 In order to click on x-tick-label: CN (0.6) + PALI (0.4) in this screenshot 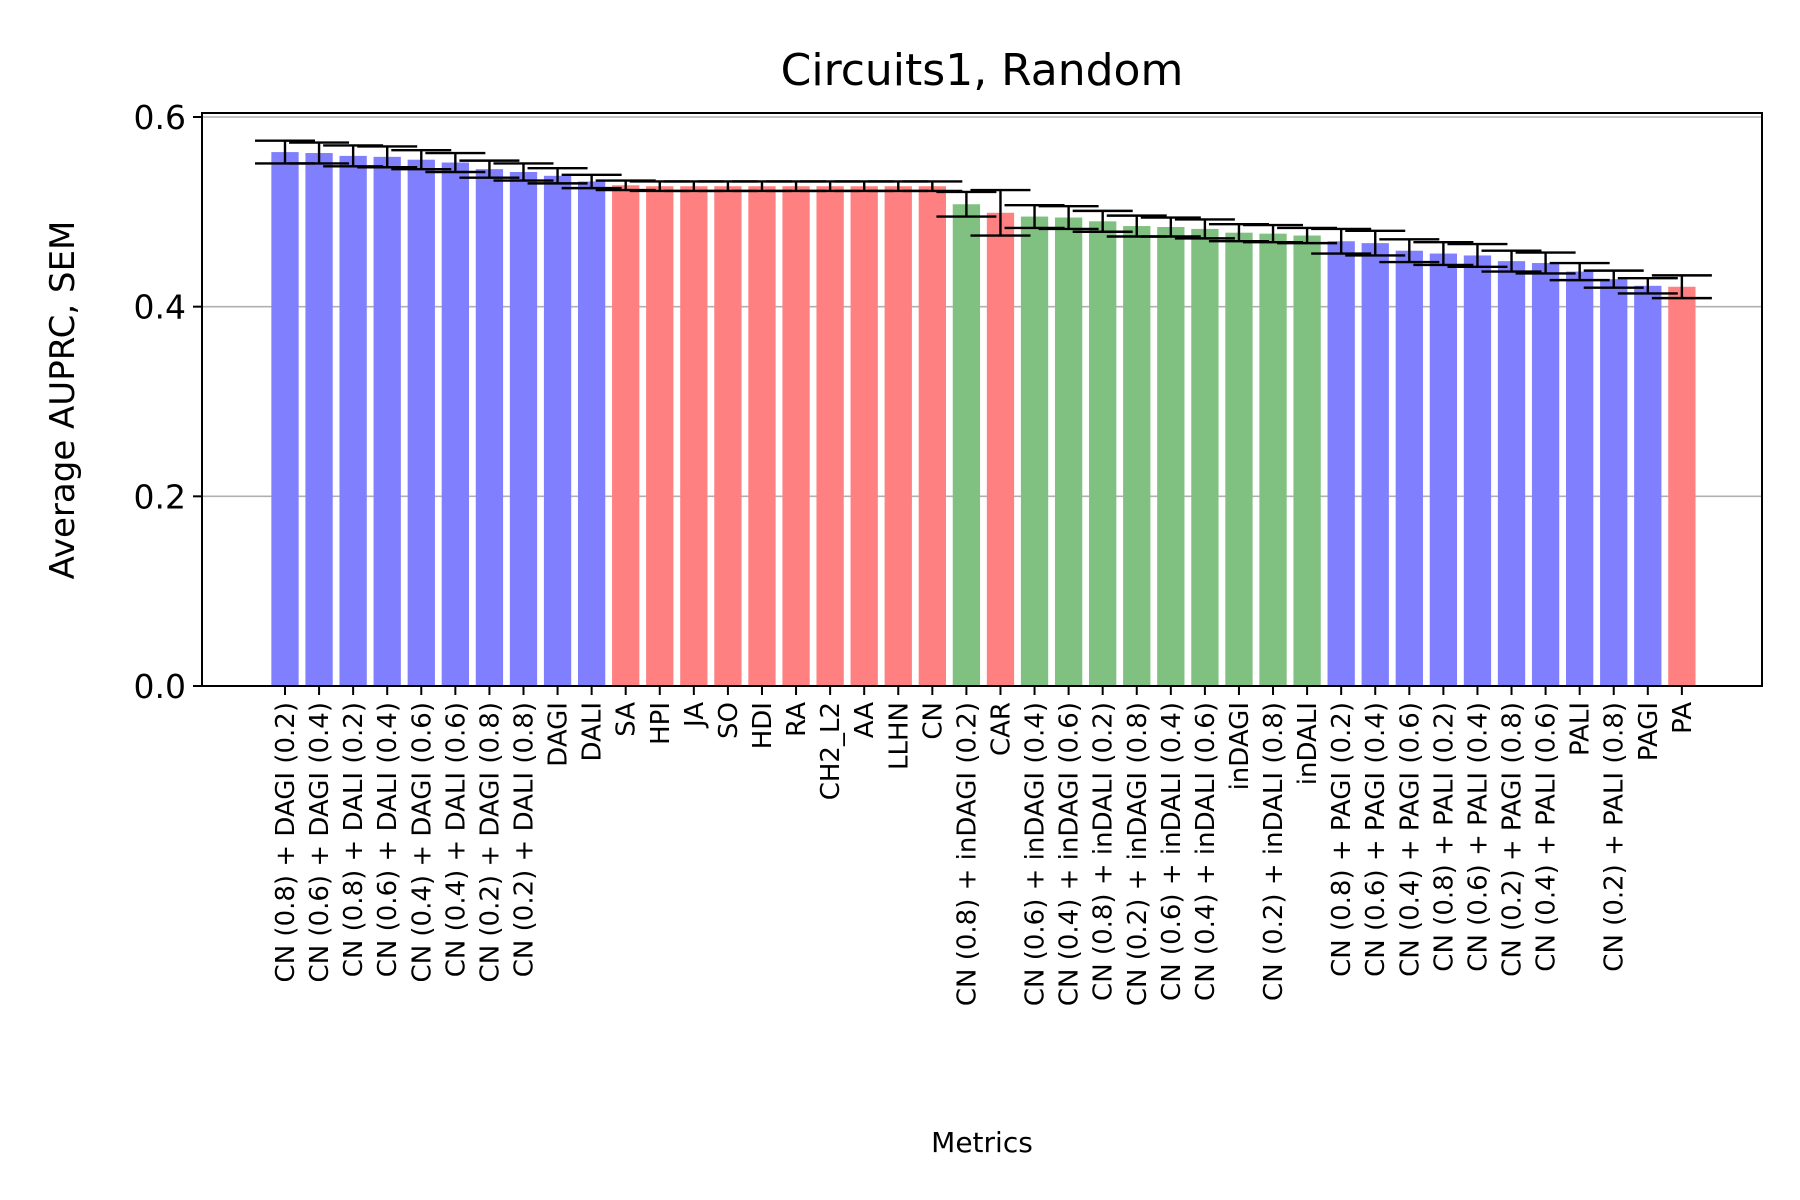, I will do `click(1478, 837)`.